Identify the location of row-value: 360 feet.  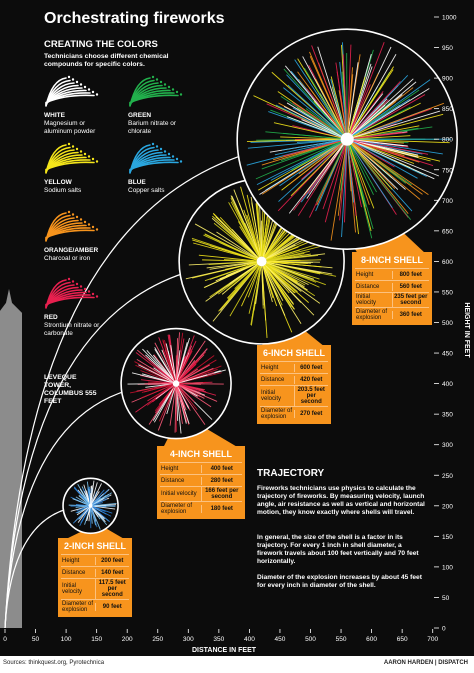
(410, 315).